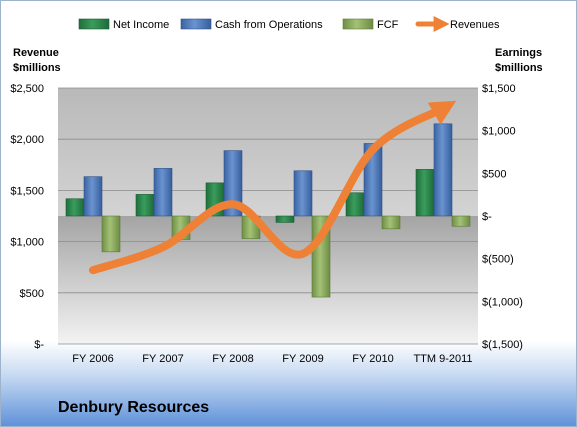  Describe the element at coordinates (388, 25) in the screenshot. I see `legend-label: FCF` at that location.